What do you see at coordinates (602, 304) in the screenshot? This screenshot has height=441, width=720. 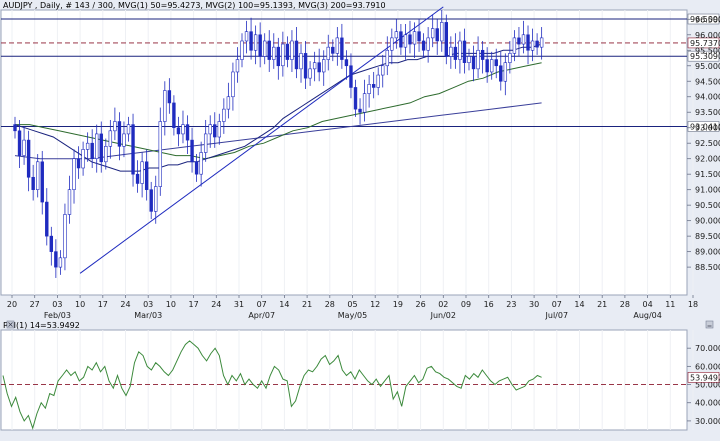 I see `date-axis-label: 21` at bounding box center [602, 304].